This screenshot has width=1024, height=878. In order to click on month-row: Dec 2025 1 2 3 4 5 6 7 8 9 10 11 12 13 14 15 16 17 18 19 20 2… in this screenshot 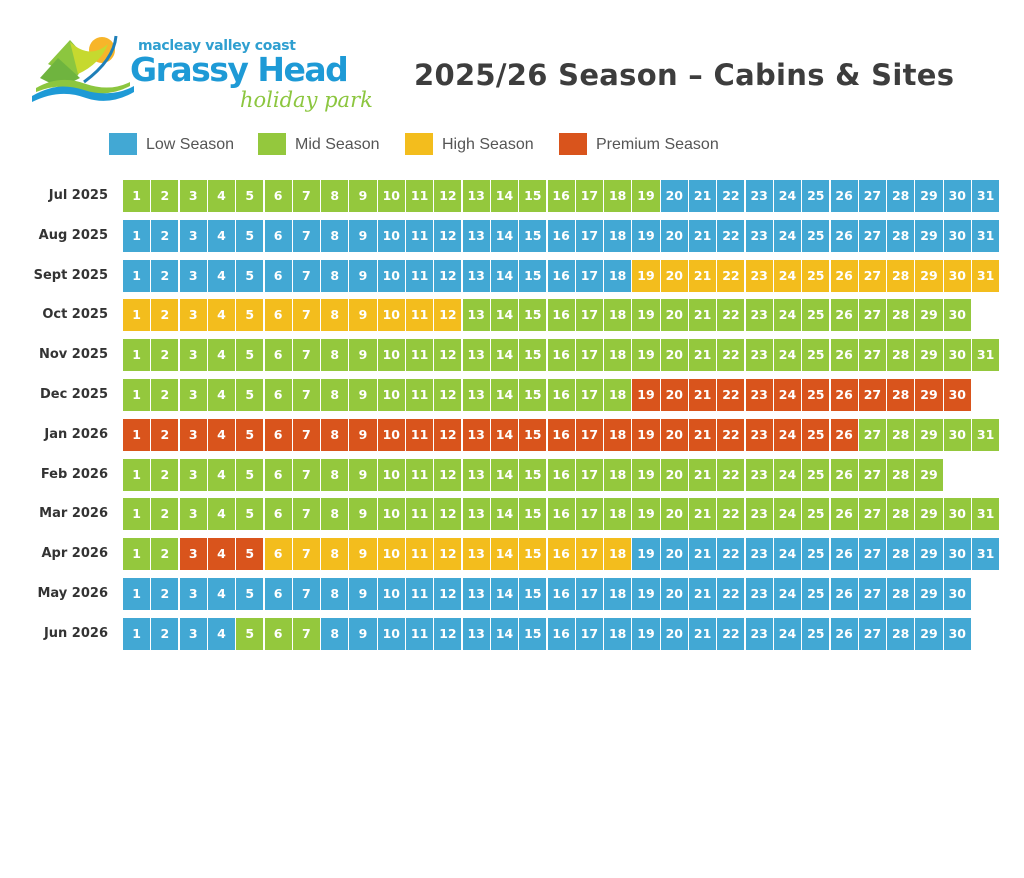, I will do `click(505, 395)`.